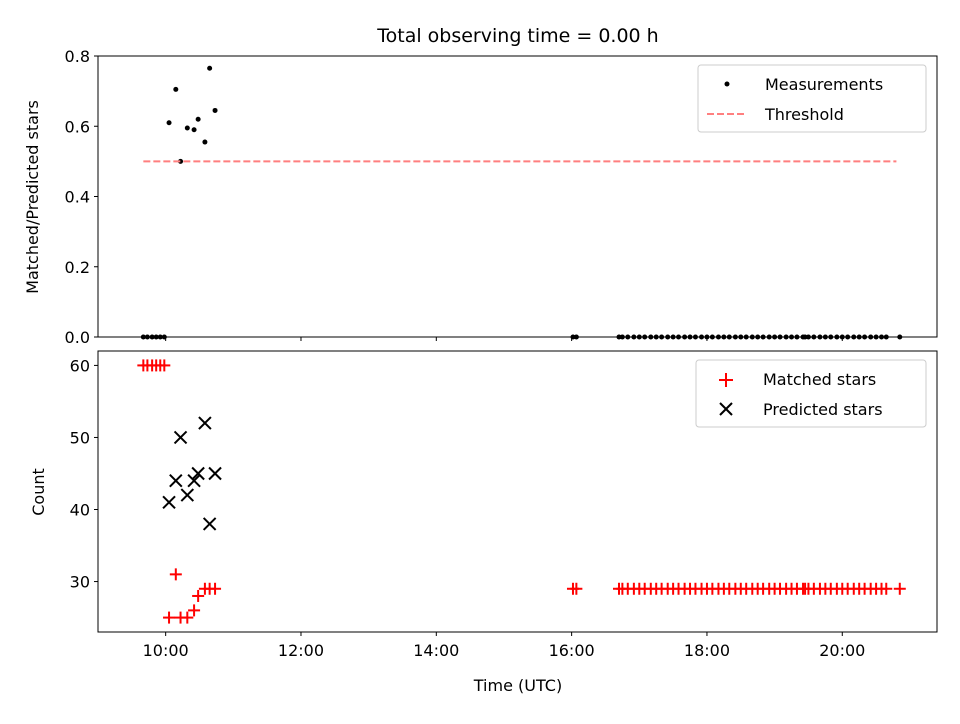  What do you see at coordinates (726, 380) in the screenshot?
I see `legend-matched-marker` at bounding box center [726, 380].